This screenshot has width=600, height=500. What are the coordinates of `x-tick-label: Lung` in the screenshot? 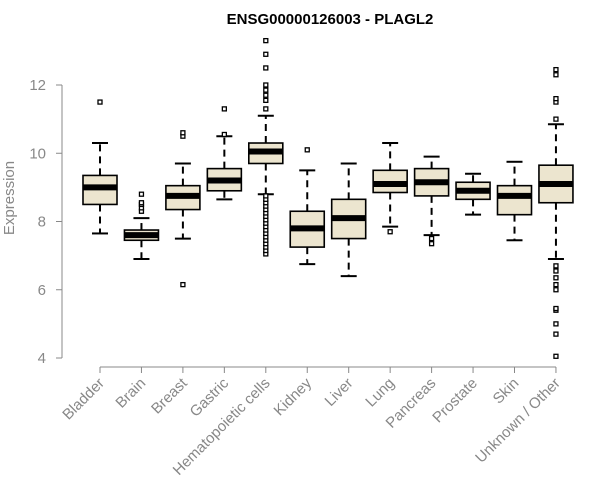 It's located at (380, 393).